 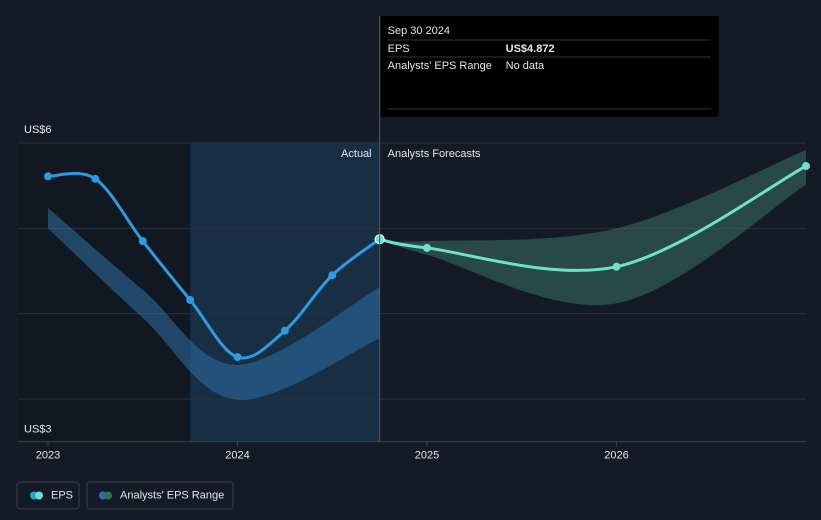 What do you see at coordinates (48, 456) in the screenshot?
I see `x-tick-label: 2023` at bounding box center [48, 456].